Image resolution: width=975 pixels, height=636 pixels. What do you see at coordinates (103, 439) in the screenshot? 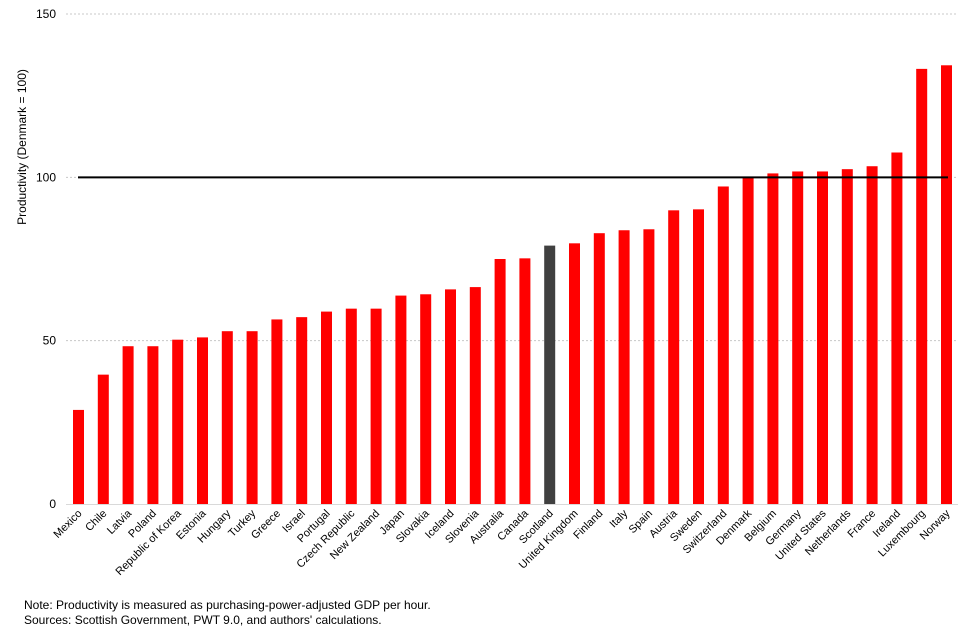
I see `bar-chile` at bounding box center [103, 439].